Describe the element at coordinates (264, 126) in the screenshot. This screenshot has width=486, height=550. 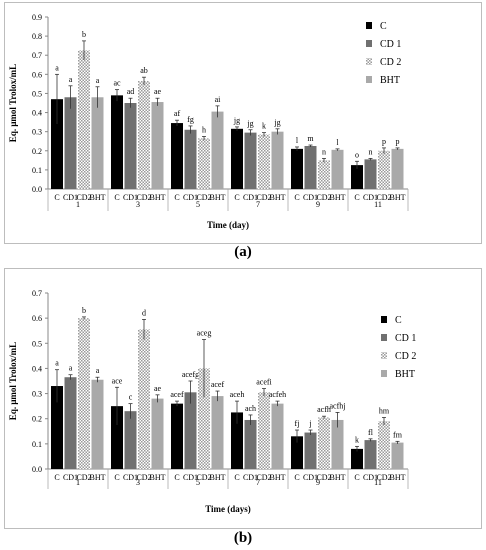
I see `significance-letter-a: k` at that location.